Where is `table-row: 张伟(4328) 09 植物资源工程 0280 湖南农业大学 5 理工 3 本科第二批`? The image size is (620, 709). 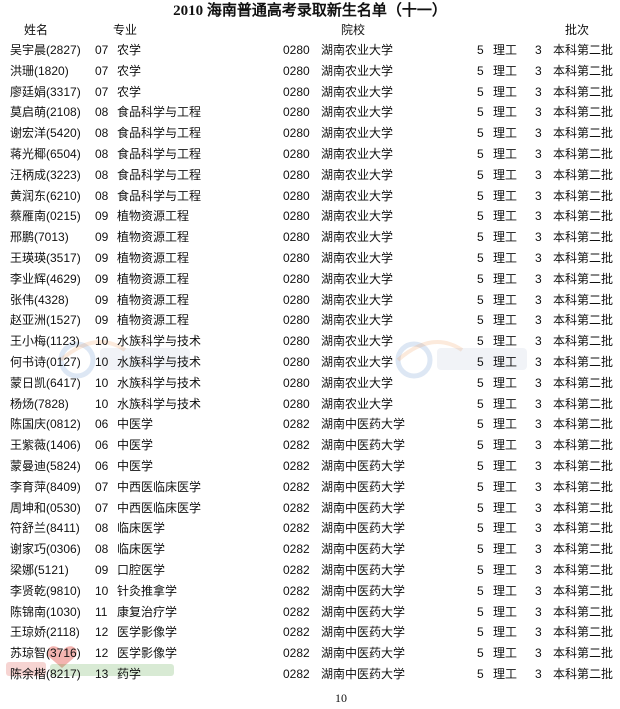
table-row: 张伟(4328) 09 植物资源工程 0280 湖南农业大学 5 理工 3 本科第二批 is located at coordinates (310, 300).